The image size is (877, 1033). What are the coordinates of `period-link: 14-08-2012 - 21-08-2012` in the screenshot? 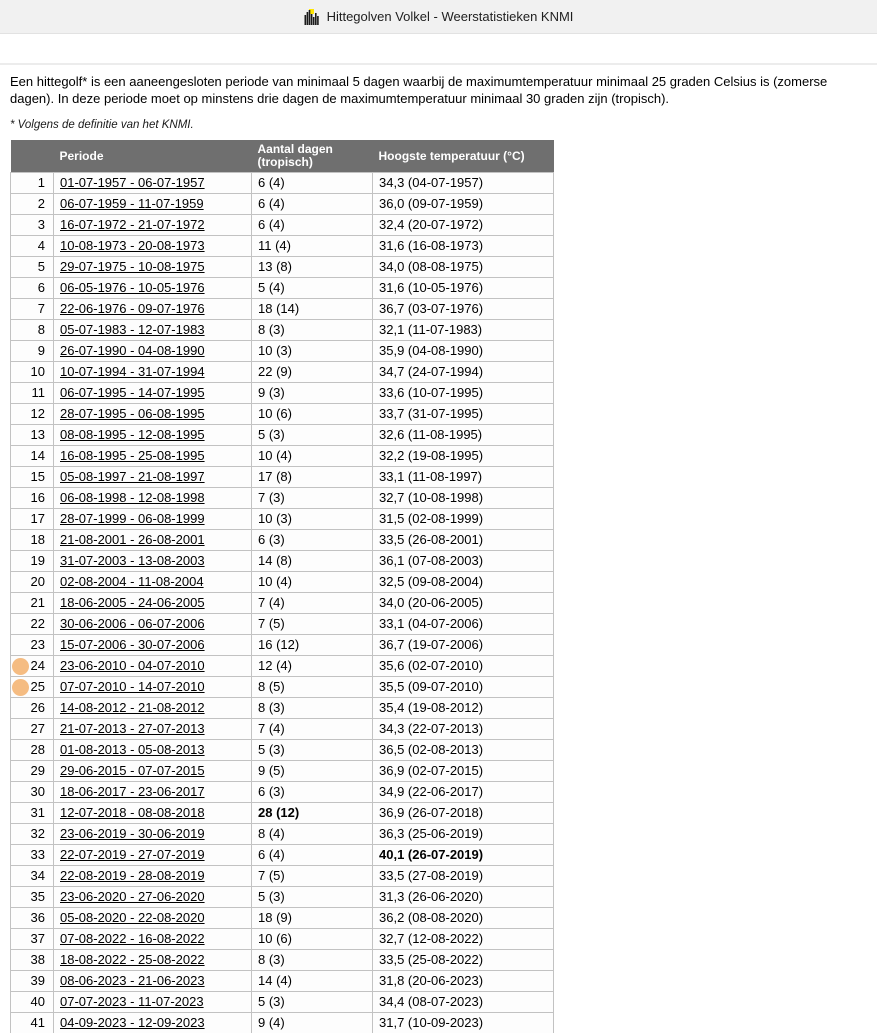 It's located at (132, 707).